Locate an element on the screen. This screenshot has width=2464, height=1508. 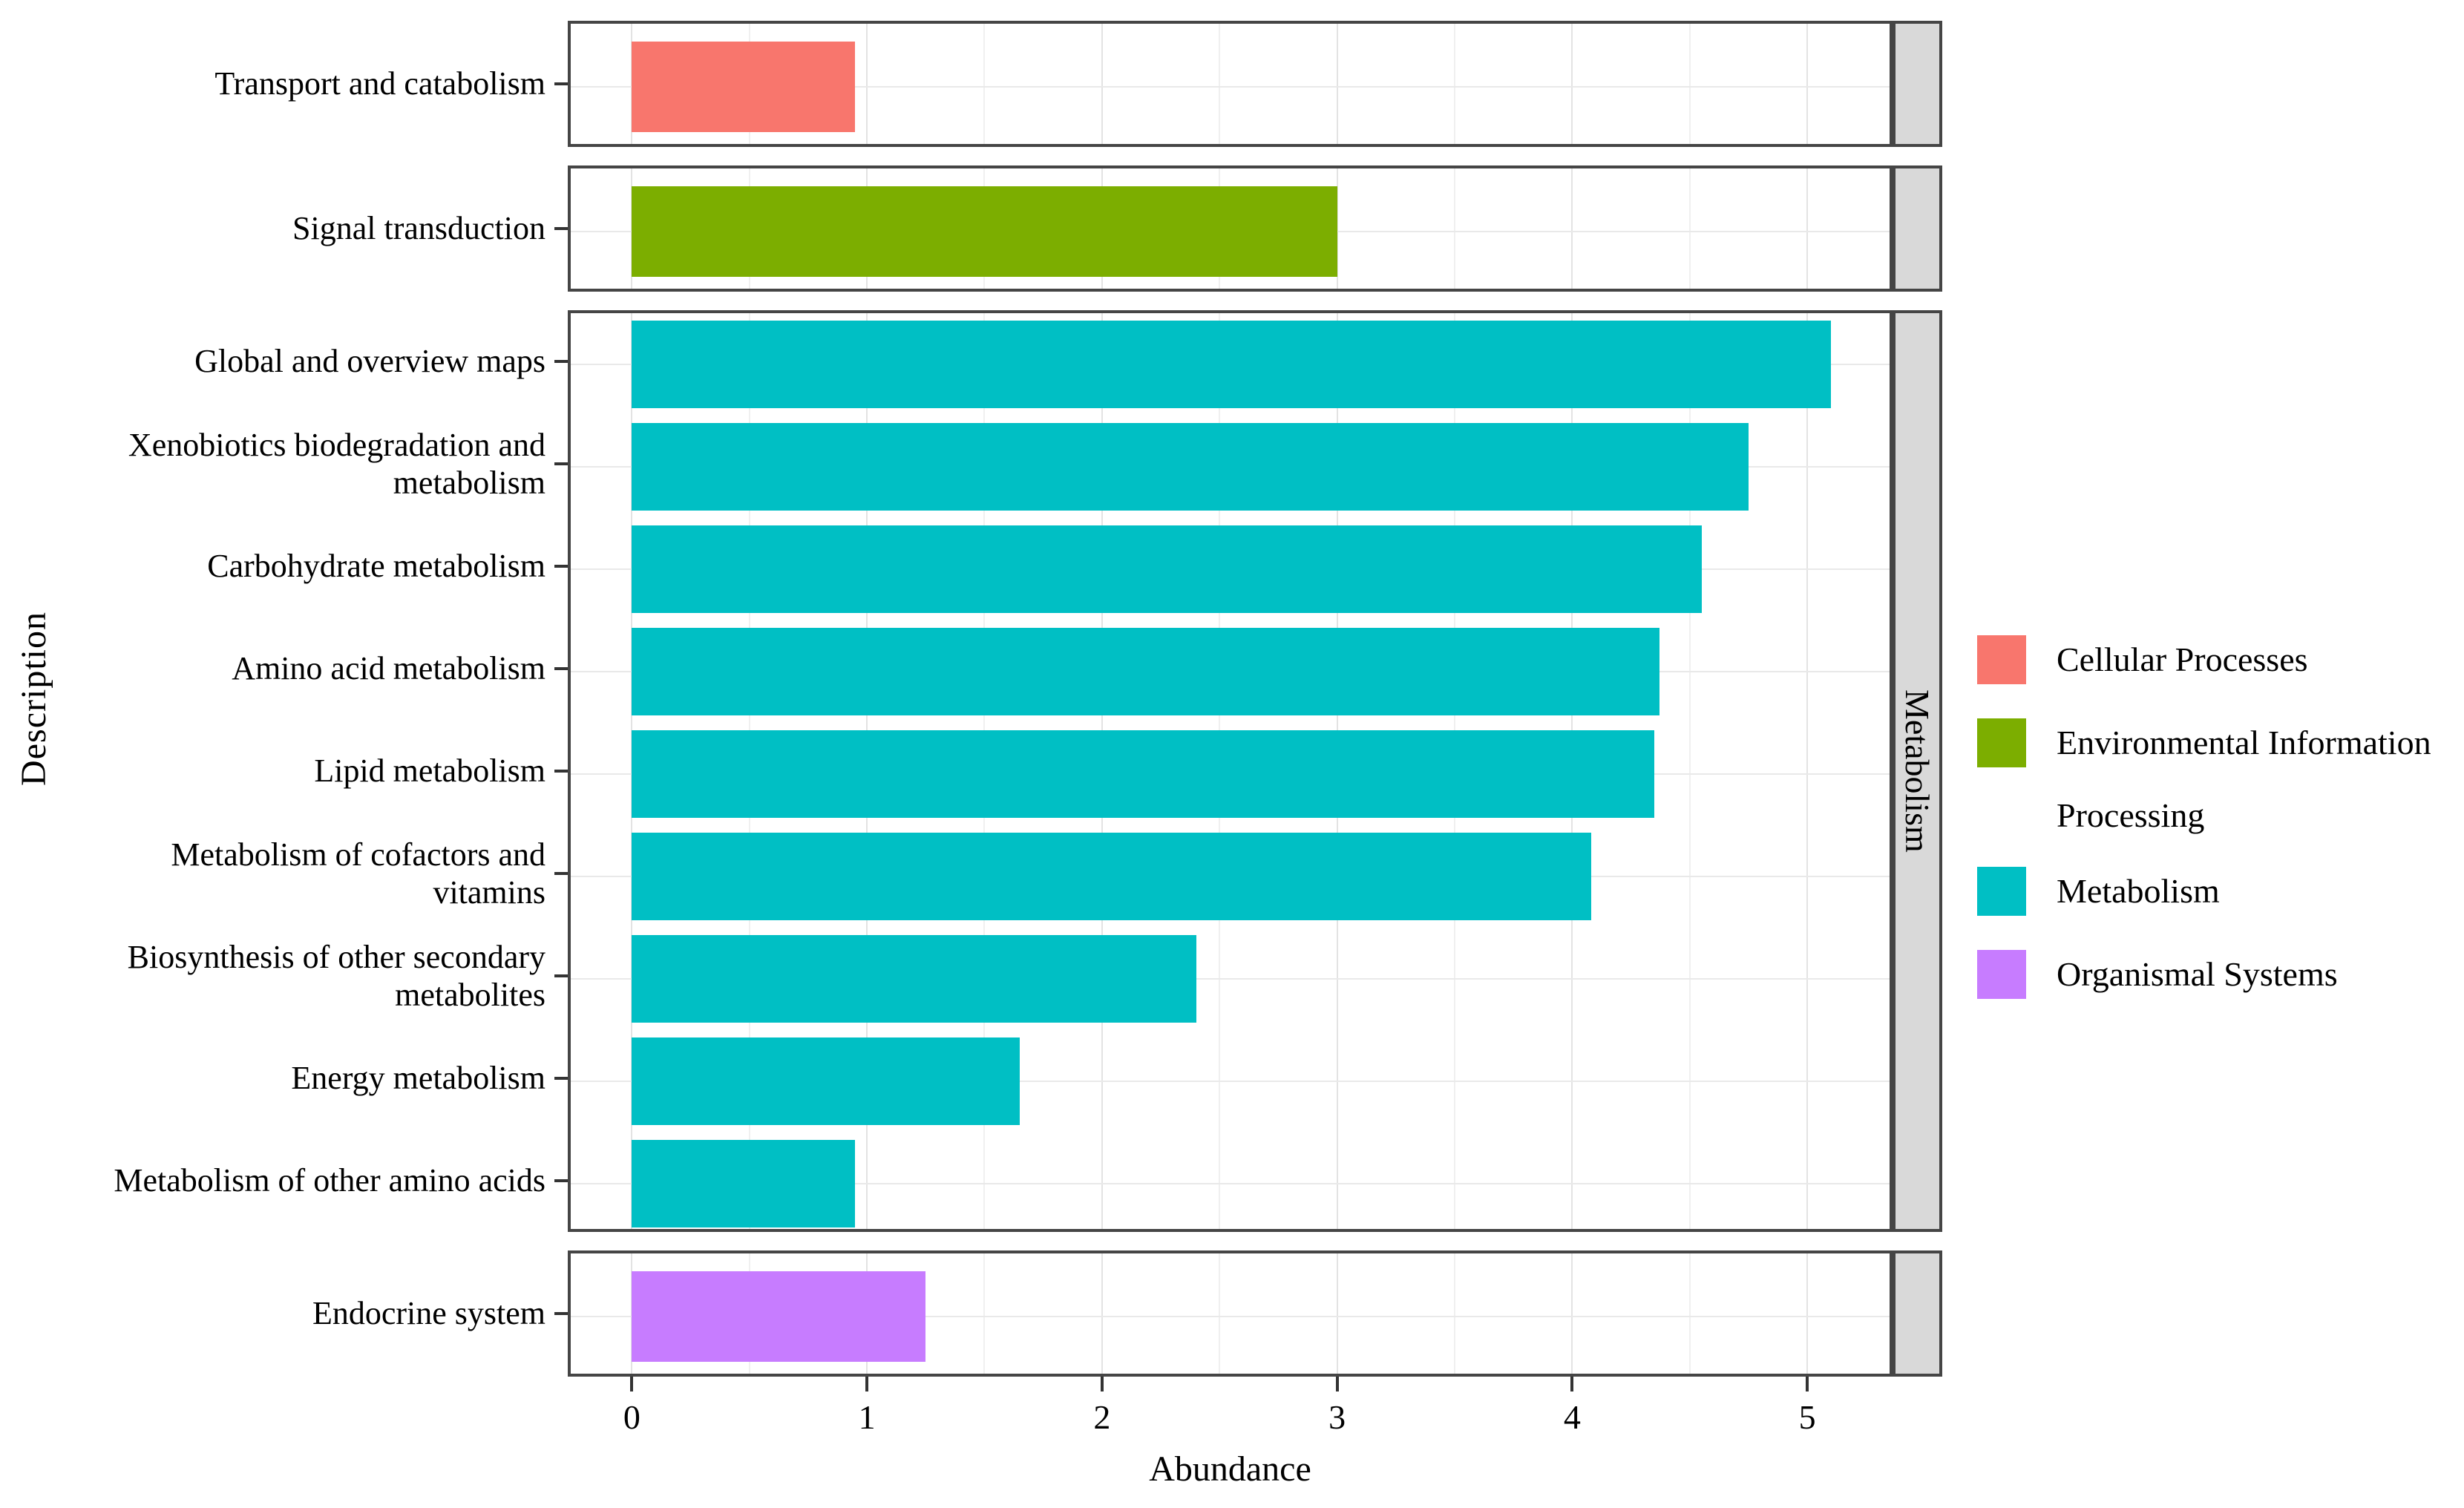
y-category-cell: Carbohydrate metabolism is located at coordinates (284, 566).